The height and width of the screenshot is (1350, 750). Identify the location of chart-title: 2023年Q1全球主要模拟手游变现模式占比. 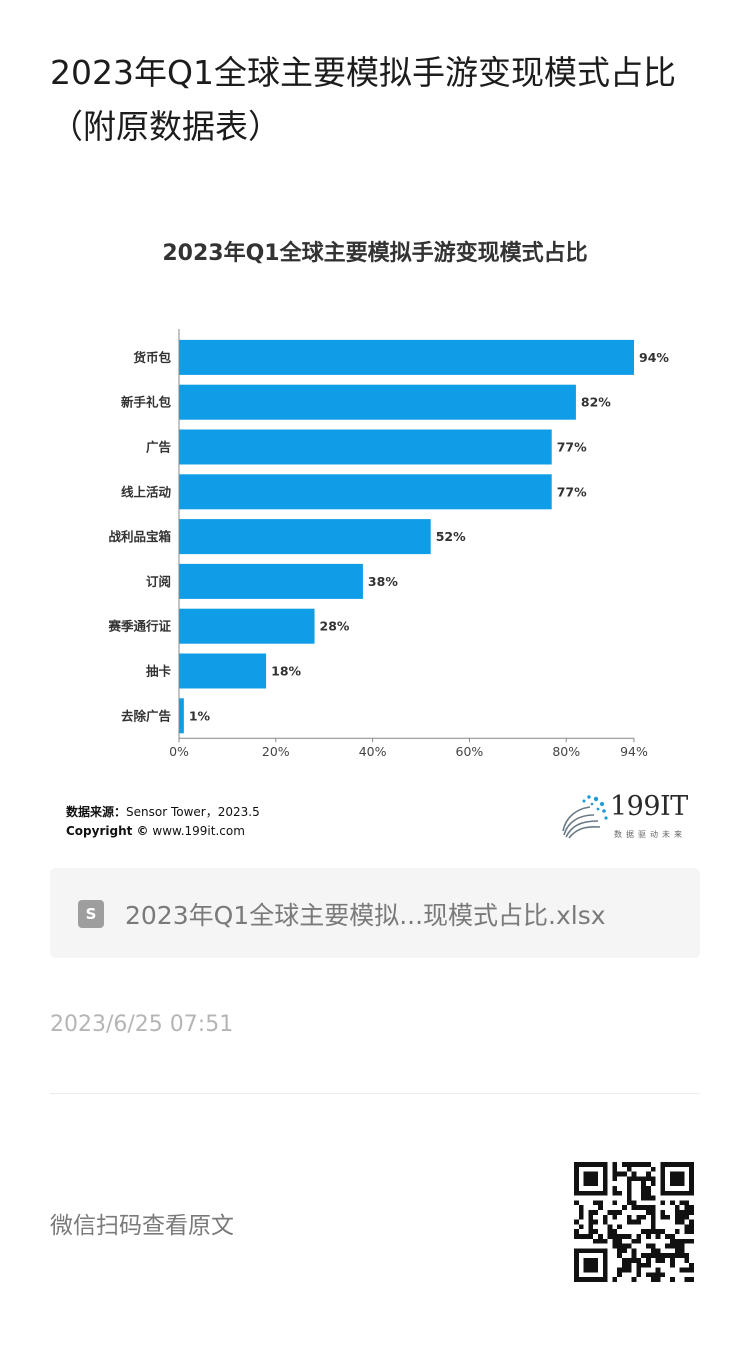
(375, 253).